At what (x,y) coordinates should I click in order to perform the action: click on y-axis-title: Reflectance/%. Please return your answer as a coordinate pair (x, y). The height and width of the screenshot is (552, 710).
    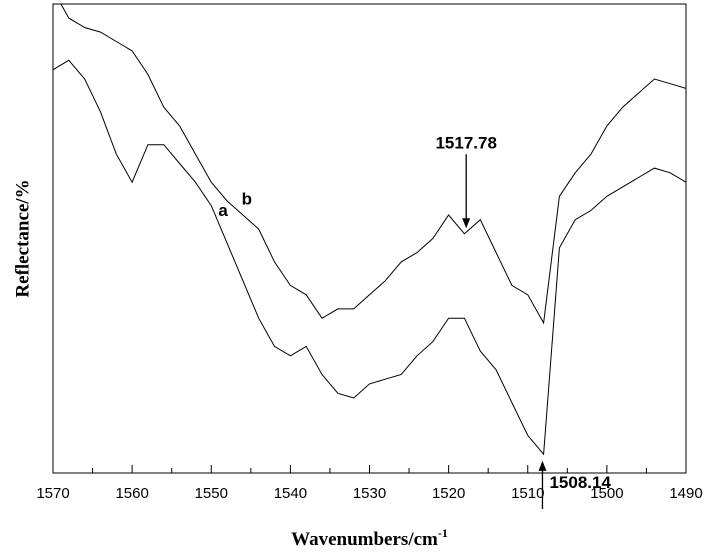
    Looking at the image, I should click on (23, 238).